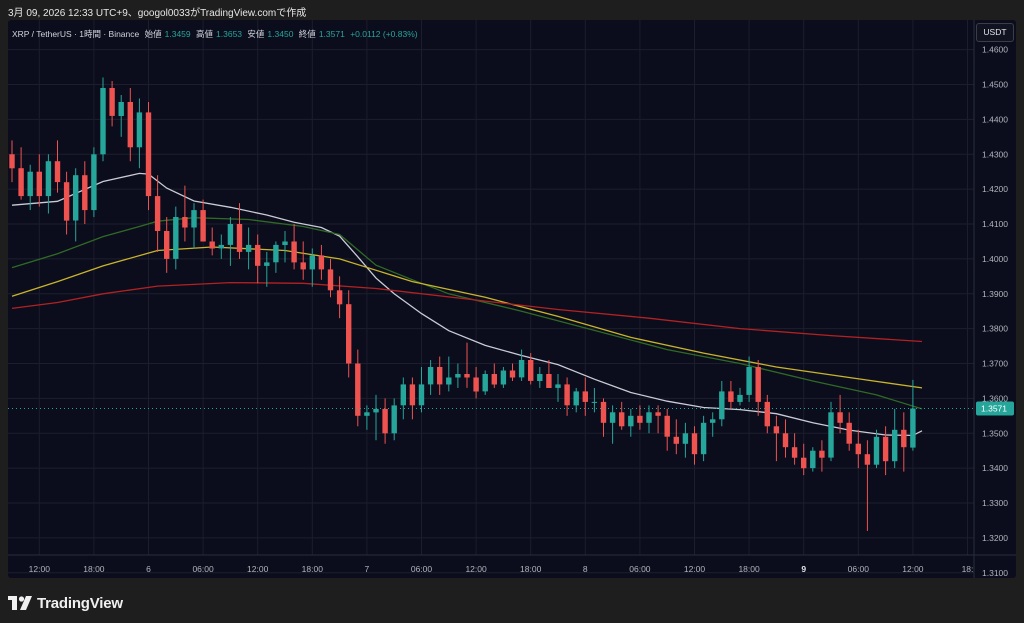  What do you see at coordinates (153, 34) in the screenshot?
I see `legend-open-label: 始値` at bounding box center [153, 34].